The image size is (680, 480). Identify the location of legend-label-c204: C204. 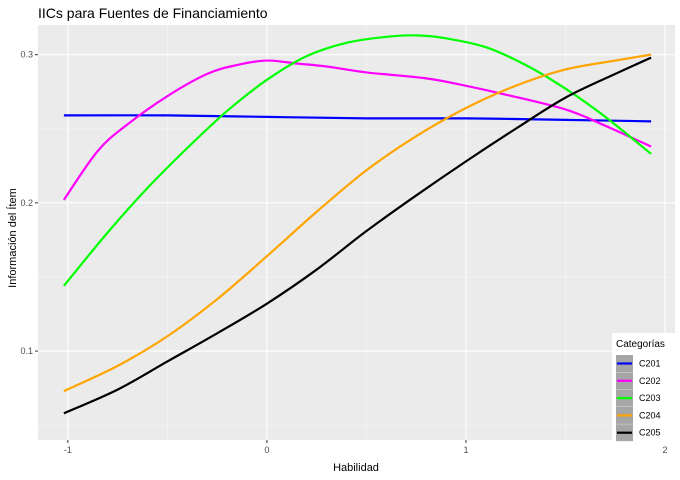
(650, 415).